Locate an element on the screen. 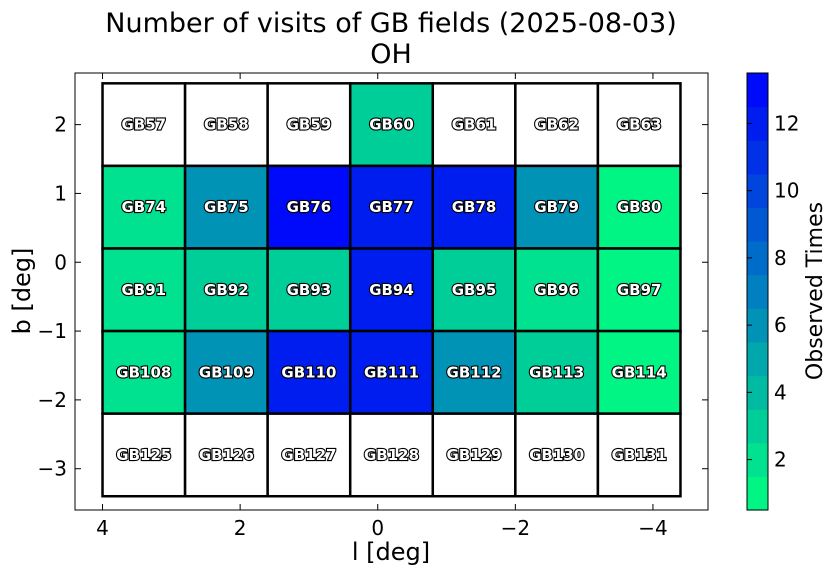 Image resolution: width=835 pixels, height=575 pixels. cell-label: GB91 is located at coordinates (143, 290).